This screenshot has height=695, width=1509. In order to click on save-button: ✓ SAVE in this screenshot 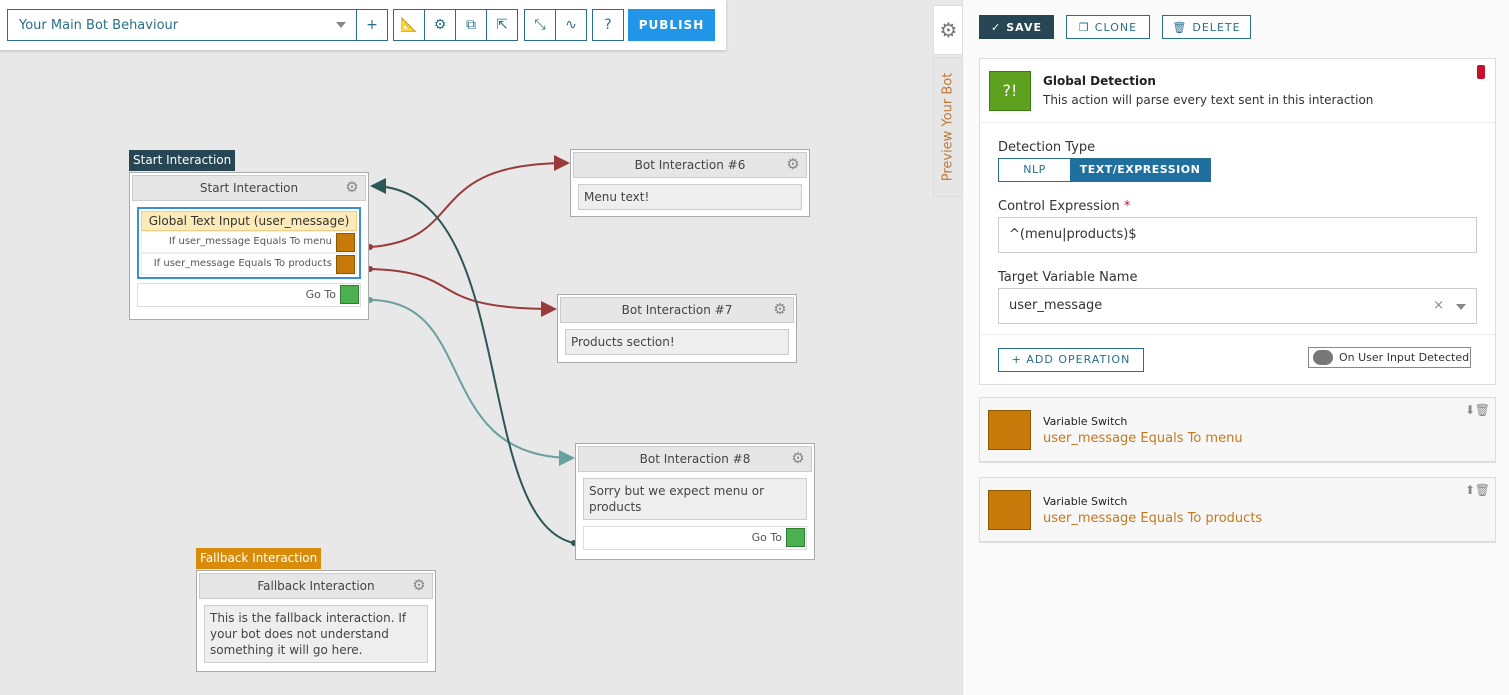, I will do `click(1016, 27)`.